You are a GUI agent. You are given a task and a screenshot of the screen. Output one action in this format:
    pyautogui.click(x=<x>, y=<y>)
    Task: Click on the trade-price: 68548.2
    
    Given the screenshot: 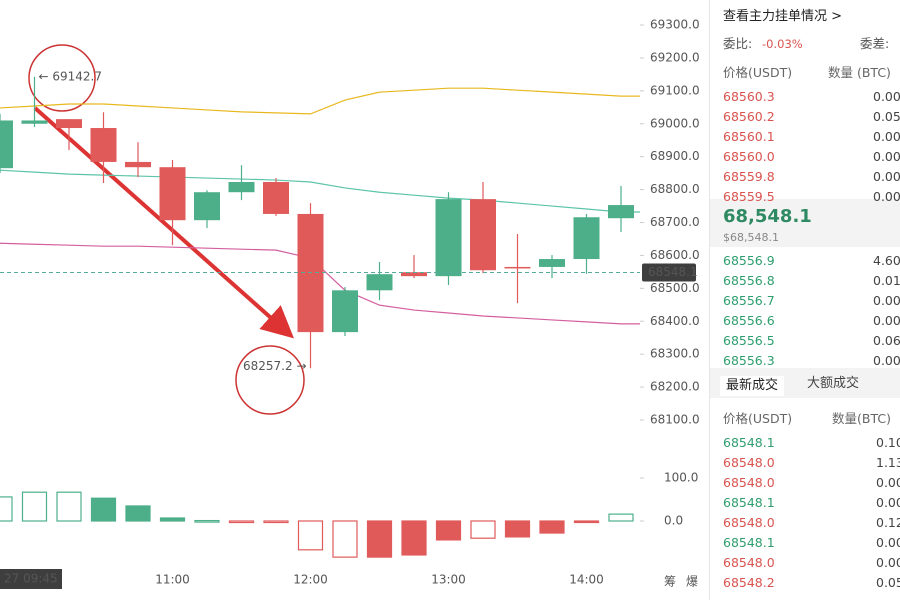 What is the action you would take?
    pyautogui.click(x=749, y=582)
    